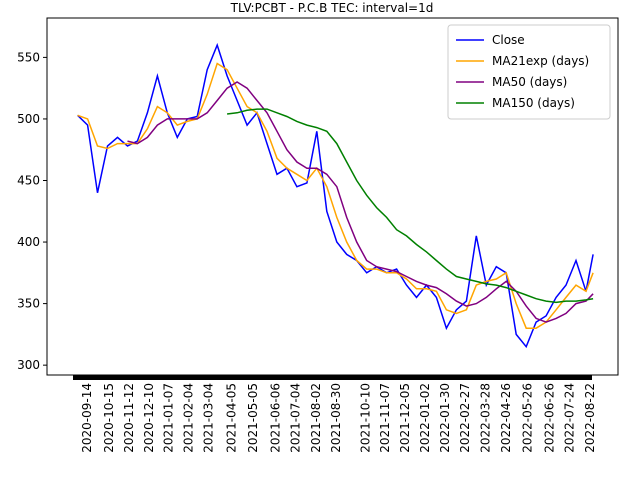 The image size is (640, 480). I want to click on legend-label: Close, so click(508, 40).